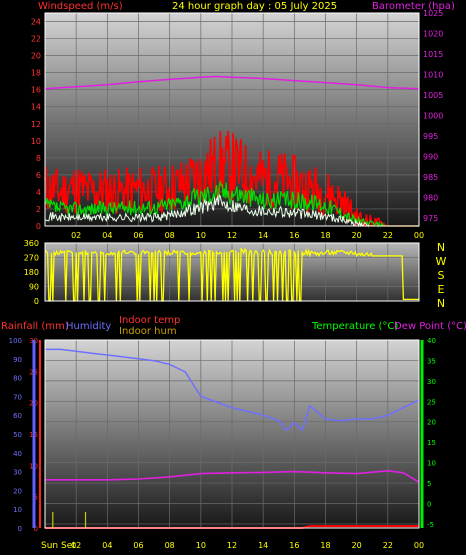 This screenshot has width=466, height=555. Describe the element at coordinates (431, 341) in the screenshot. I see `temp-tick-label: 40` at that location.